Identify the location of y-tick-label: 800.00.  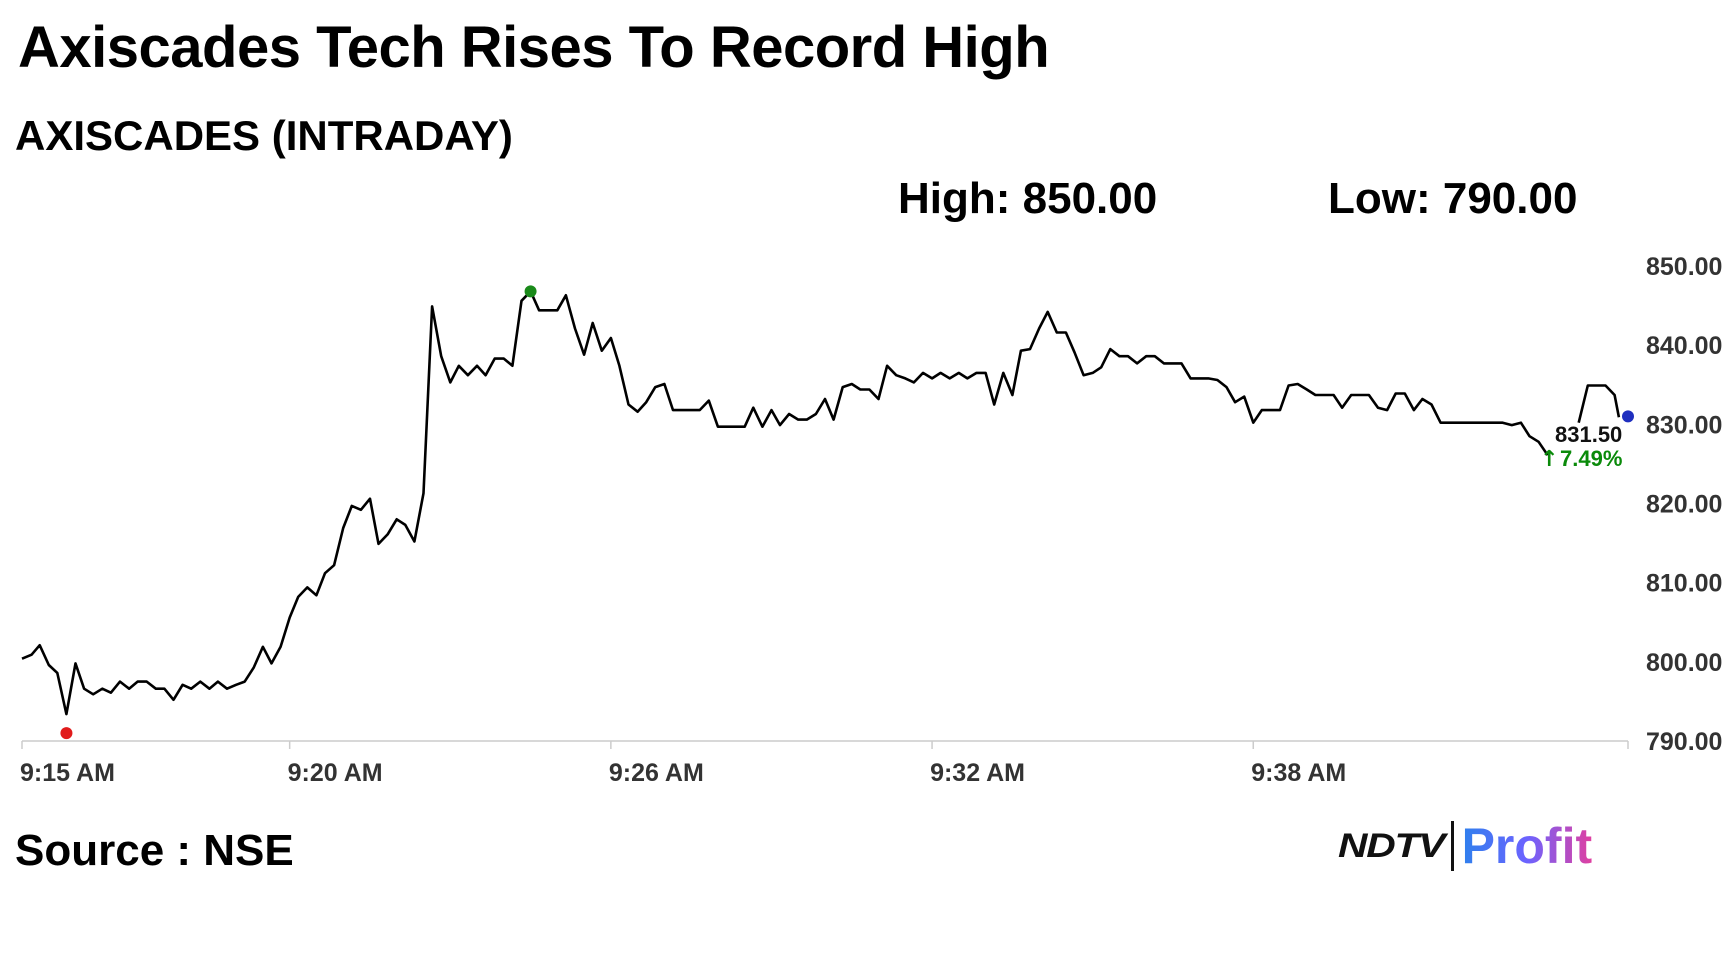
(1684, 663).